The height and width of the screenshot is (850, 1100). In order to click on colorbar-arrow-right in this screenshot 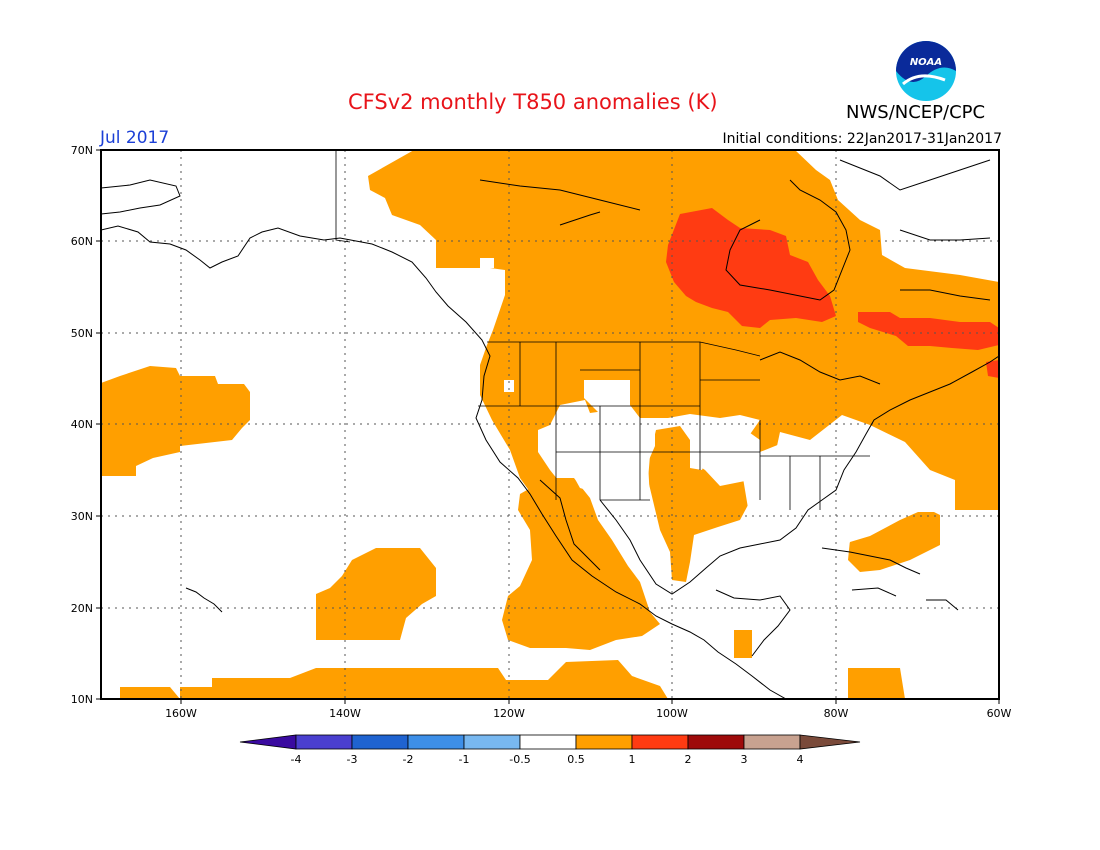, I will do `click(830, 742)`.